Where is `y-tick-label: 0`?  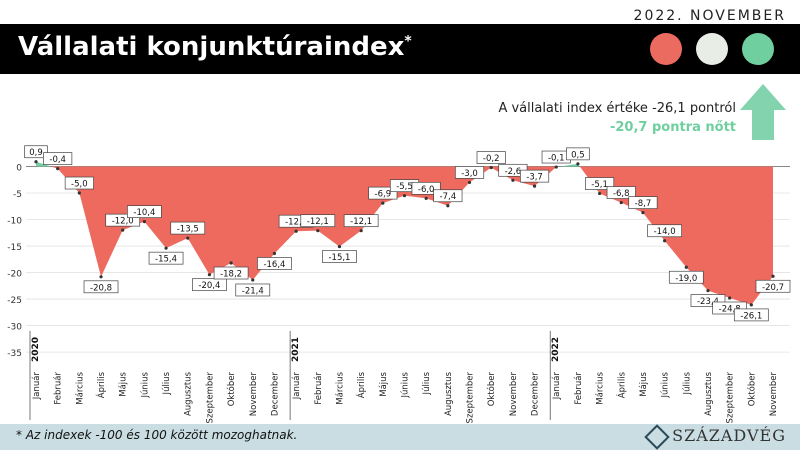
y-tick-label: 0 is located at coordinates (19, 169).